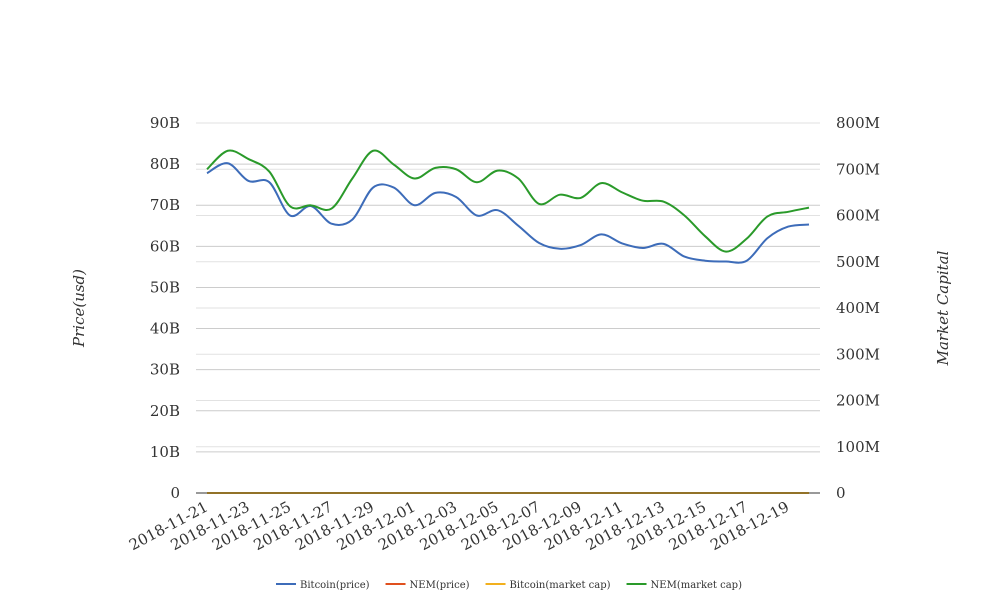 This screenshot has width=1008, height=616. I want to click on y-left-tick-label: 90B, so click(165, 123).